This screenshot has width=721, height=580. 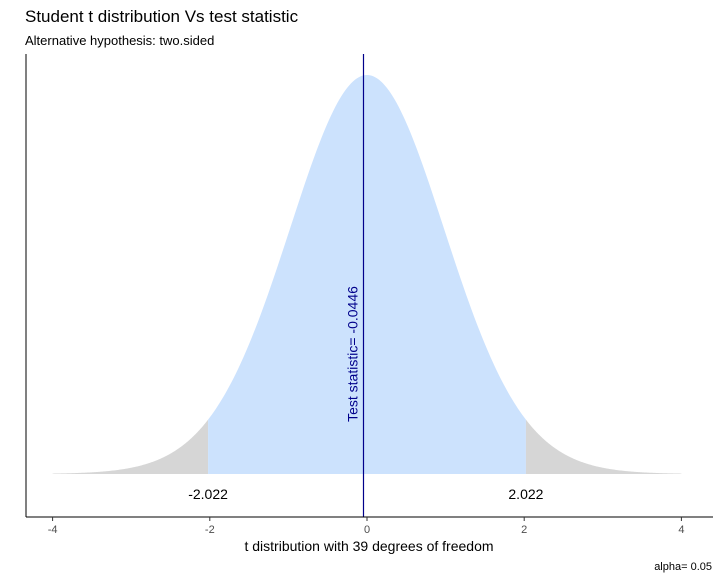 What do you see at coordinates (53, 530) in the screenshot?
I see `x-tick-label: -4` at bounding box center [53, 530].